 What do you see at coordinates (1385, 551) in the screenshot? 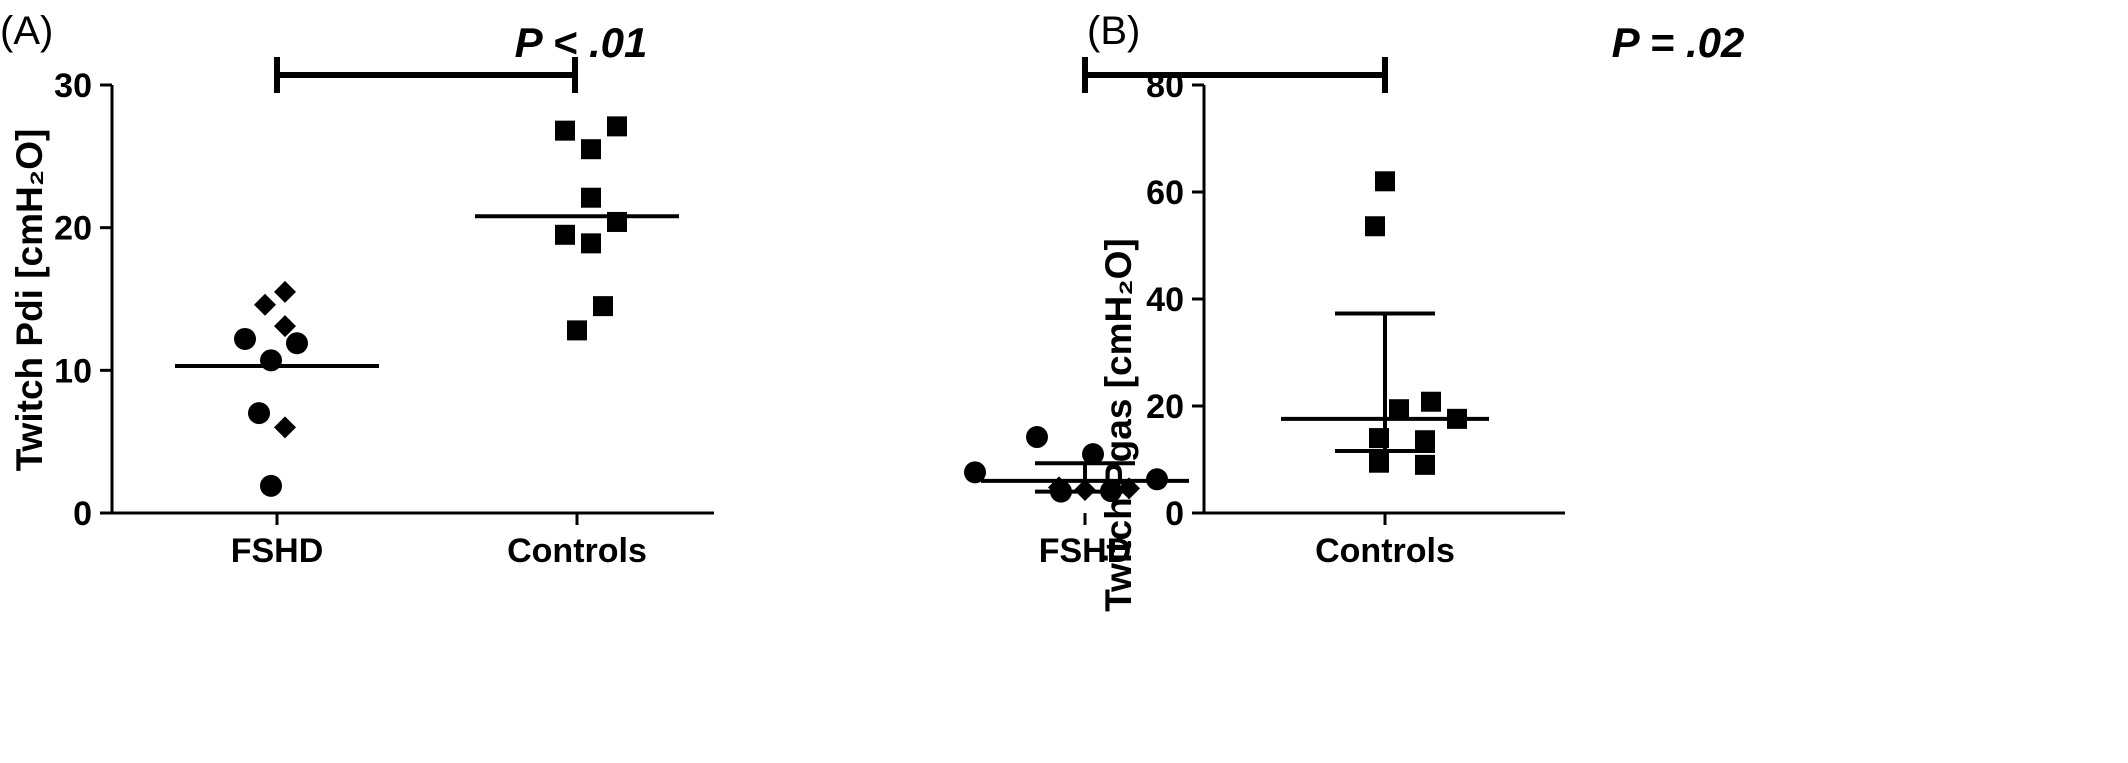
I see `panel-b-x-tick-label-controls: Controls` at bounding box center [1385, 551].